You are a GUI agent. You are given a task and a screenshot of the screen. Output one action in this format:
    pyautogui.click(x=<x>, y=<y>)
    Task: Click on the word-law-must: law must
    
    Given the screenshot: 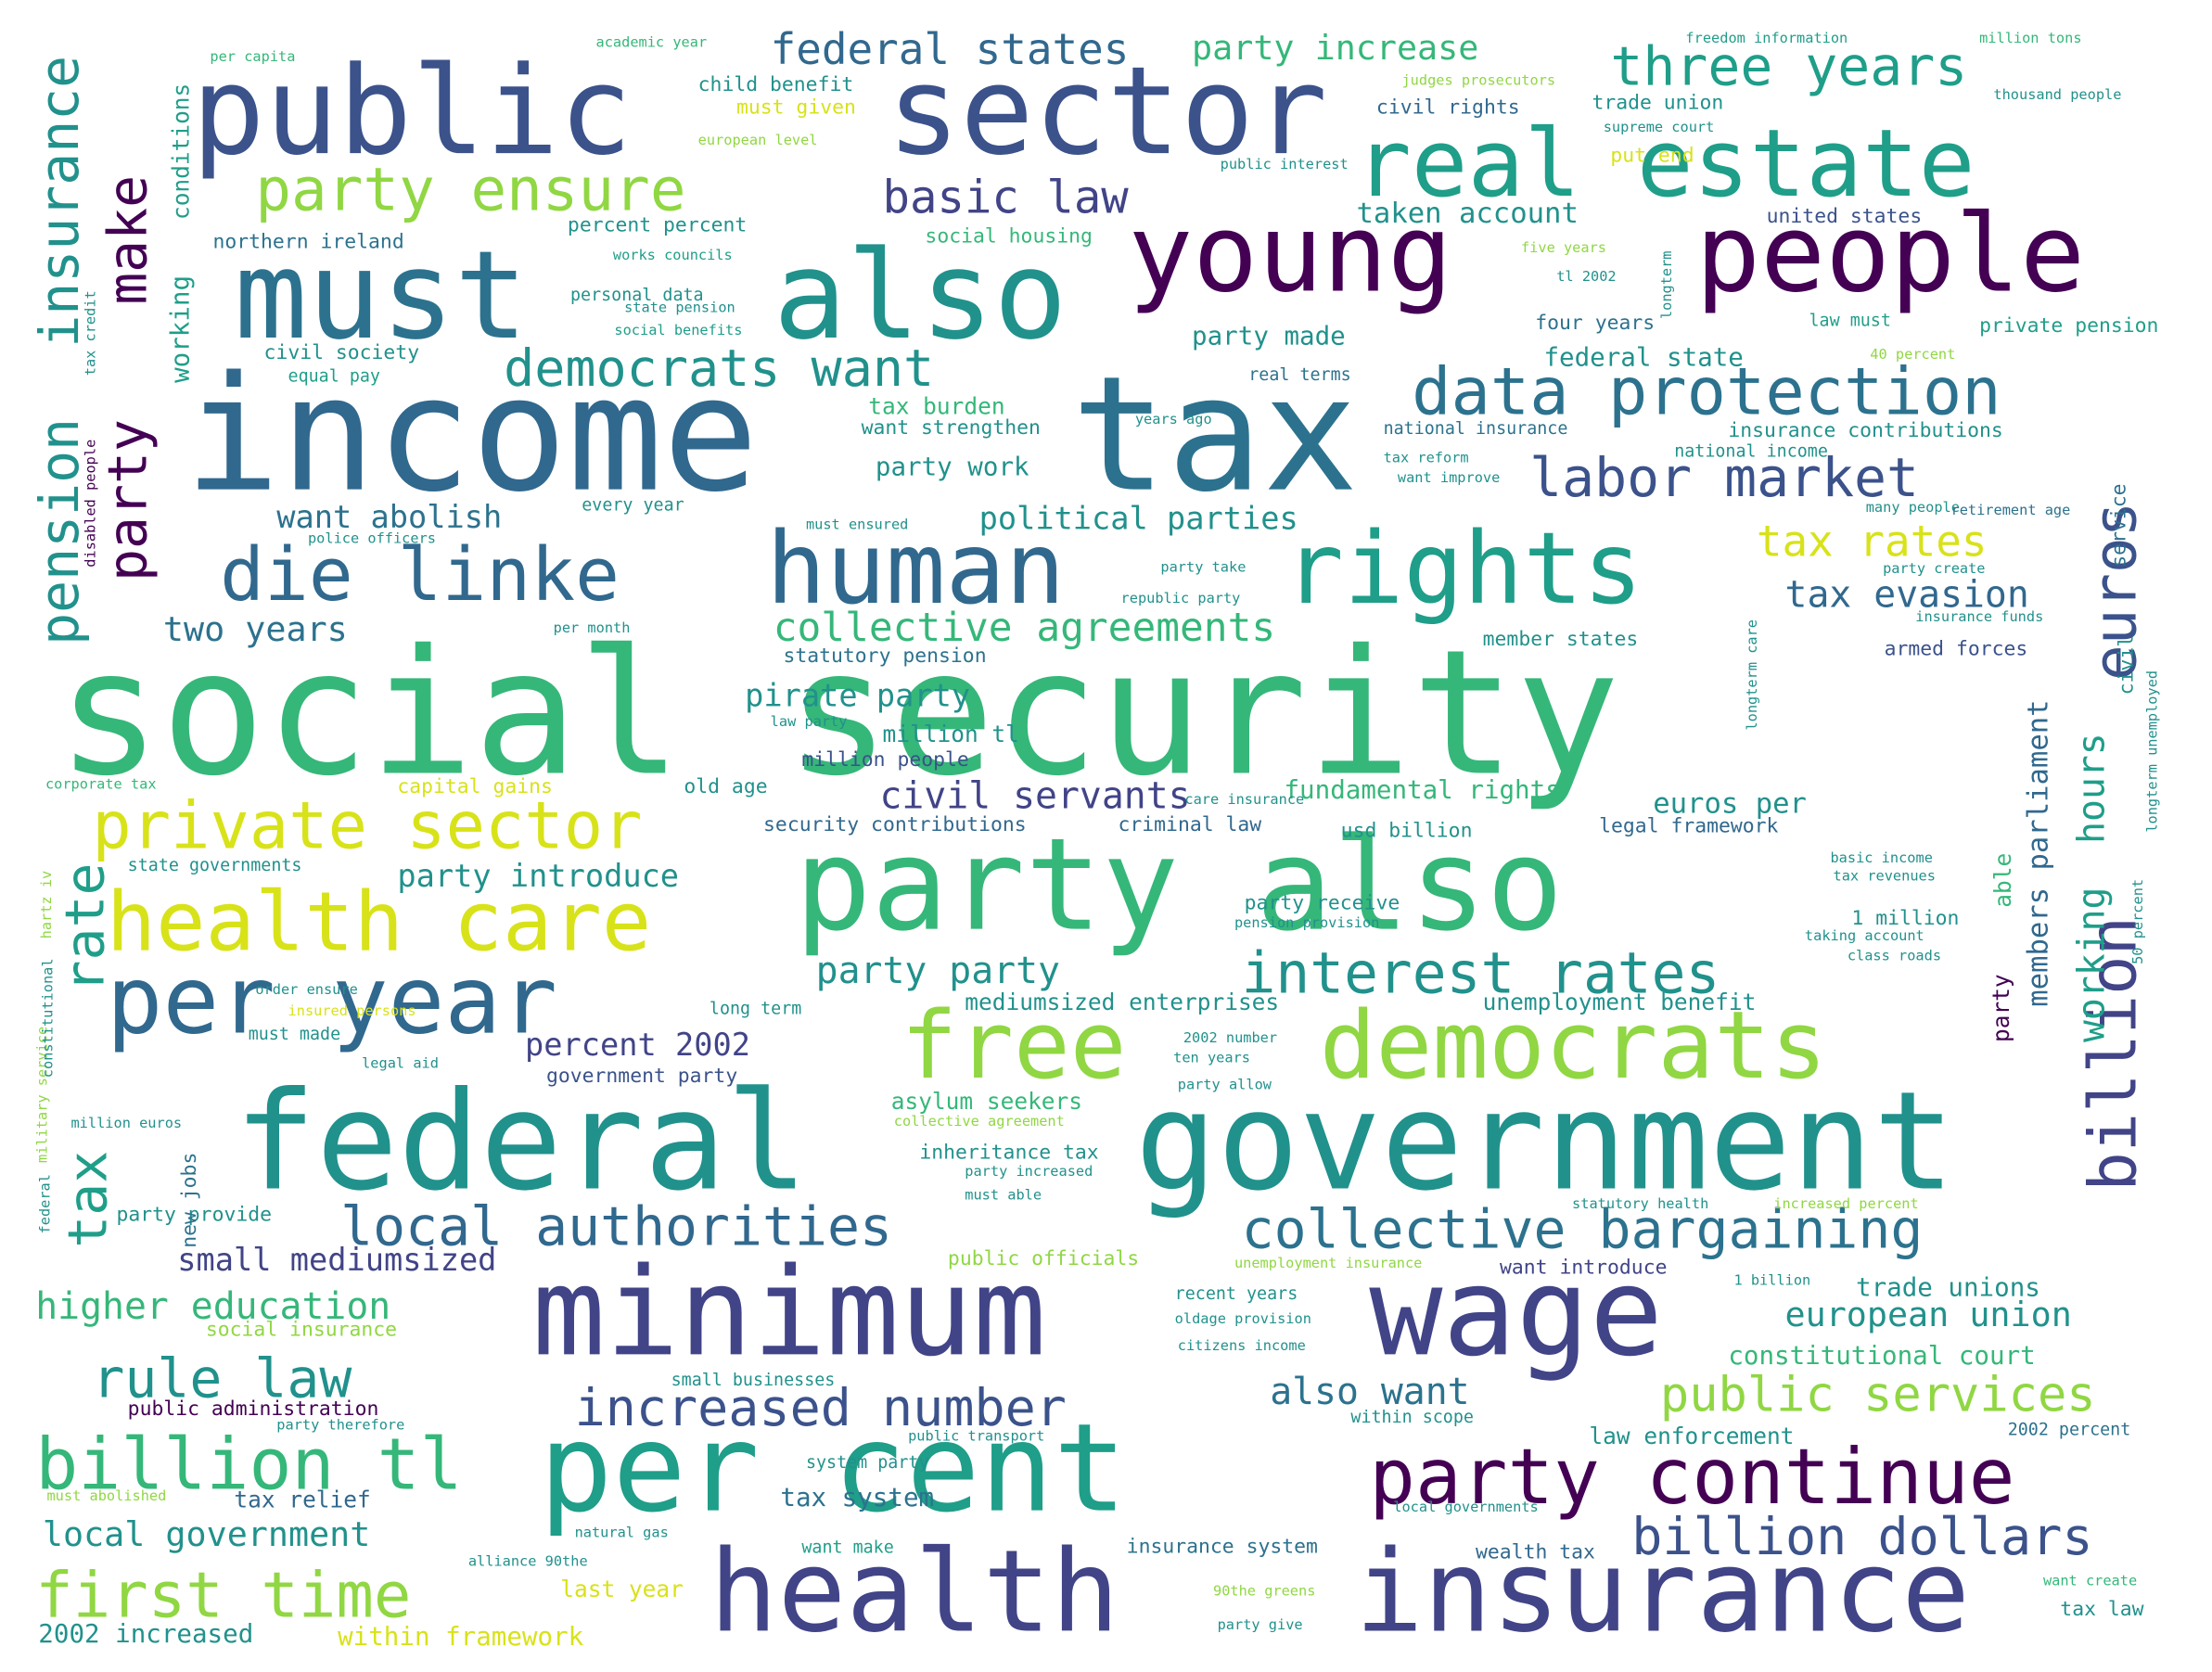 What is the action you would take?
    pyautogui.click(x=1850, y=321)
    